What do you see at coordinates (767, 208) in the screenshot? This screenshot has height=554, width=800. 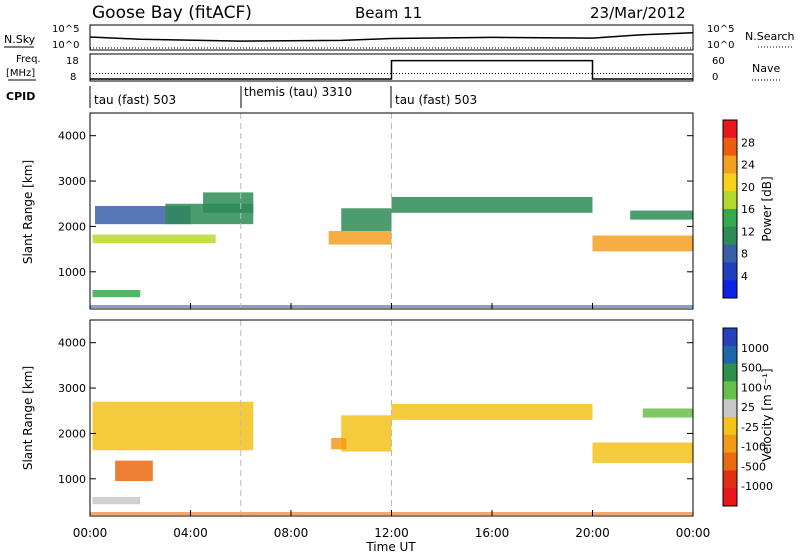 I see `power-colorbar-title: Power [dB]` at bounding box center [767, 208].